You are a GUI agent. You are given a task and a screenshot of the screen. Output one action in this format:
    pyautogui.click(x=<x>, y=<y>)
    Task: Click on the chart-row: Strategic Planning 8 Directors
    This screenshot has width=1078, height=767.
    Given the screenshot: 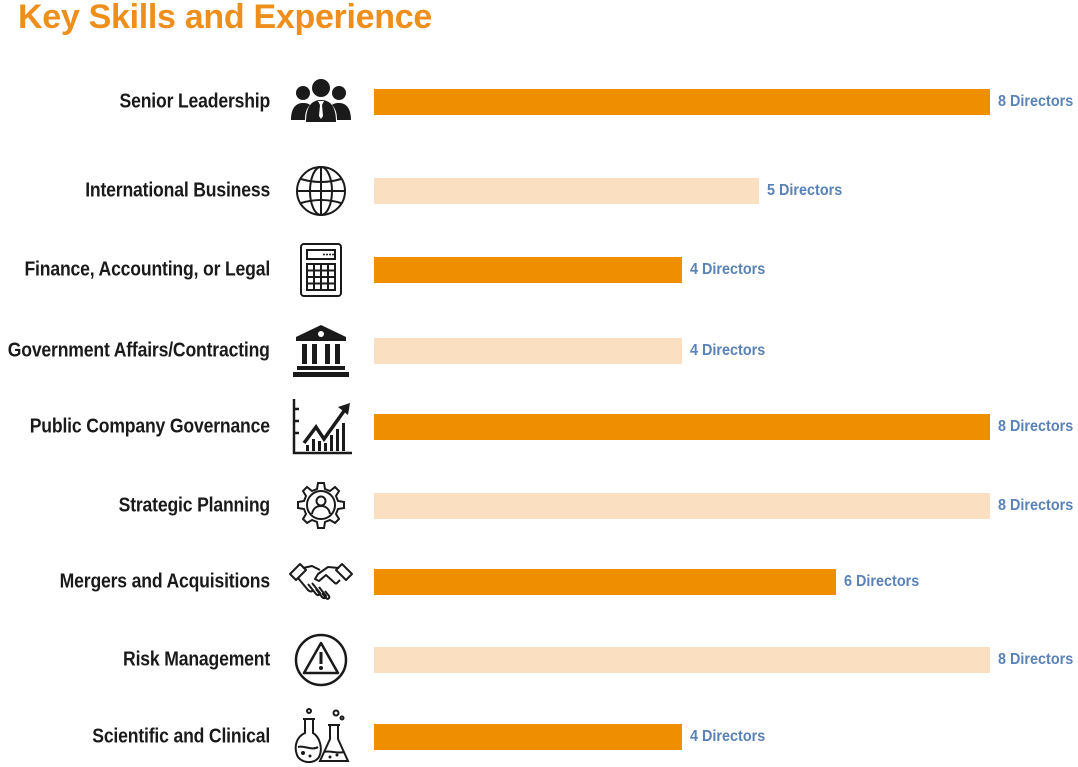 What is the action you would take?
    pyautogui.click(x=539, y=506)
    